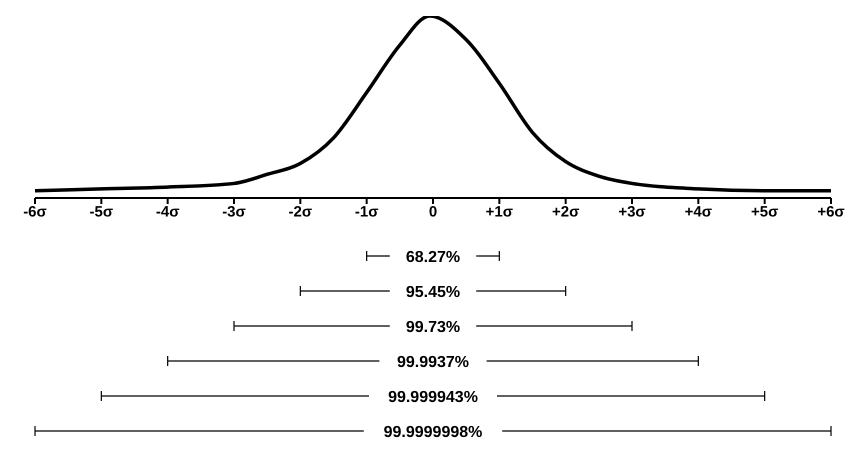 The height and width of the screenshot is (470, 861). Describe the element at coordinates (764, 212) in the screenshot. I see `x-tick-label: +5σ` at that location.